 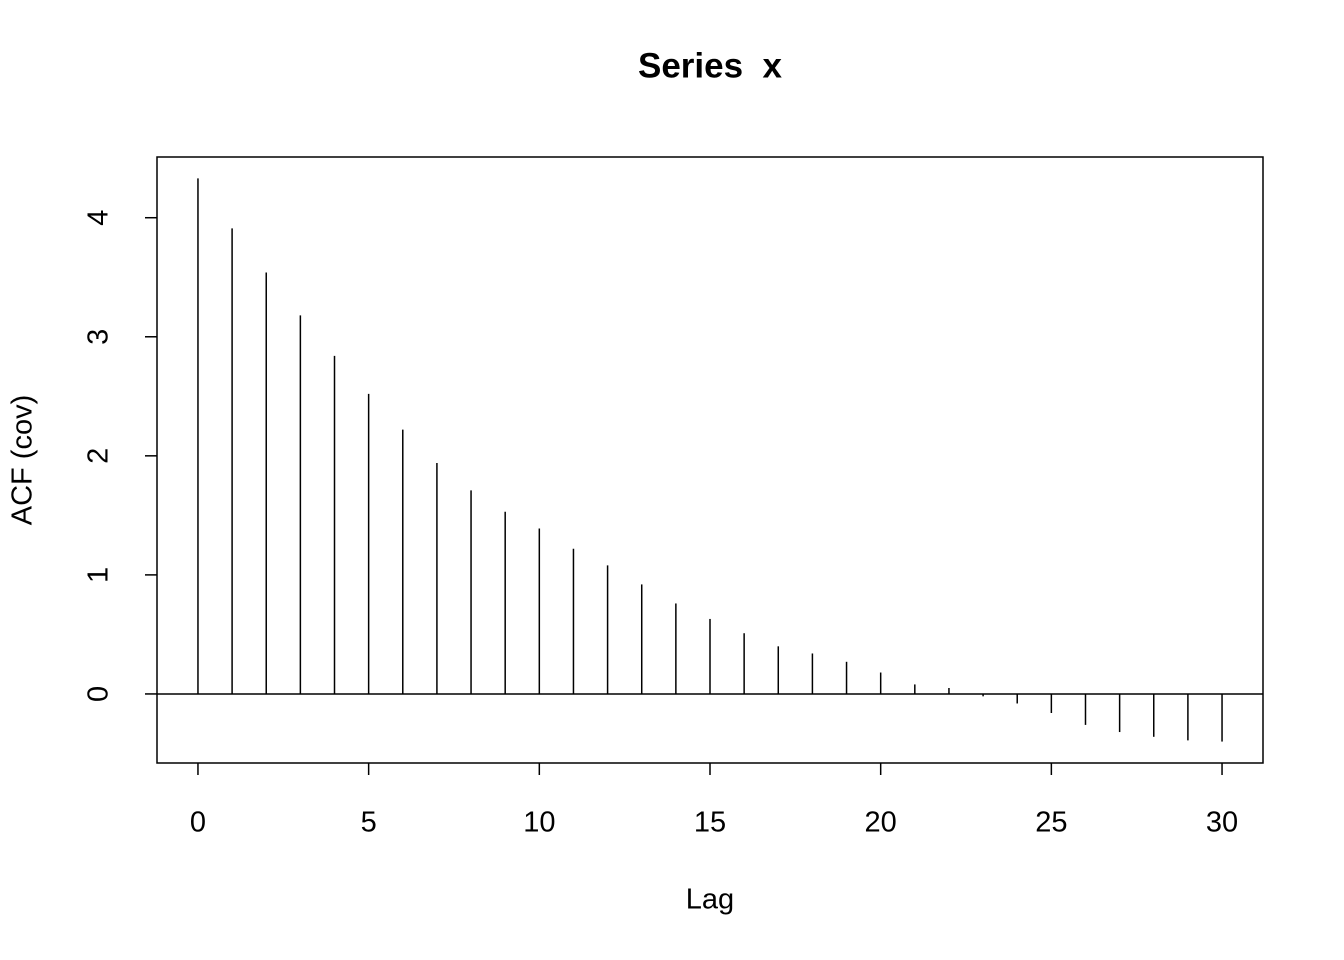 I want to click on x-tick-label: 20, so click(x=881, y=823).